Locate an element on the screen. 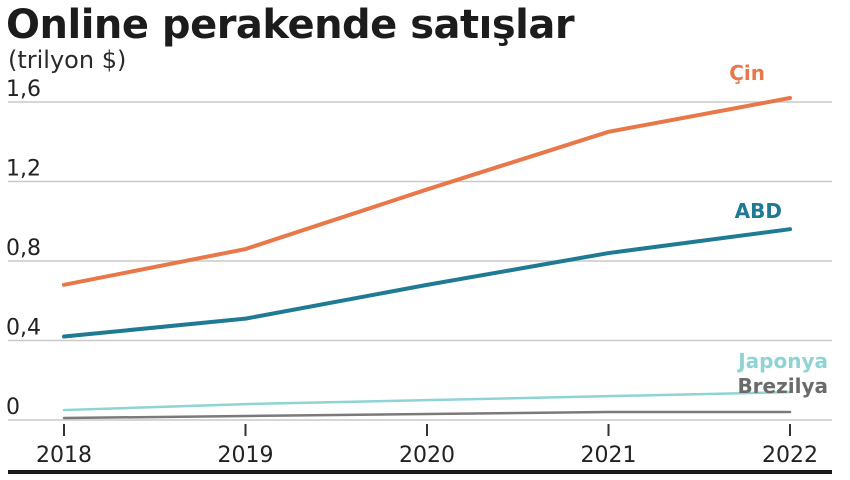  y-tick-label: 0,8 is located at coordinates (23, 248).